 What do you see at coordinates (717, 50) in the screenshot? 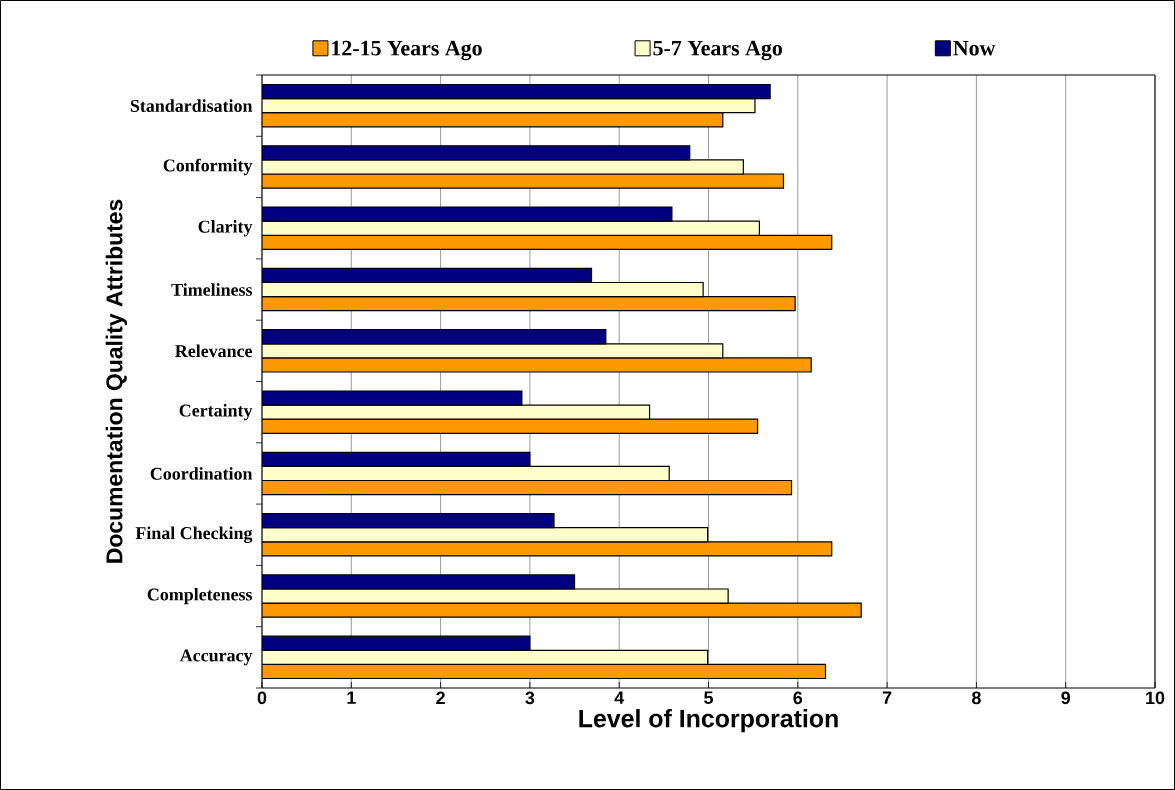
I see `legend-label: 5-7 Years Ago` at bounding box center [717, 50].